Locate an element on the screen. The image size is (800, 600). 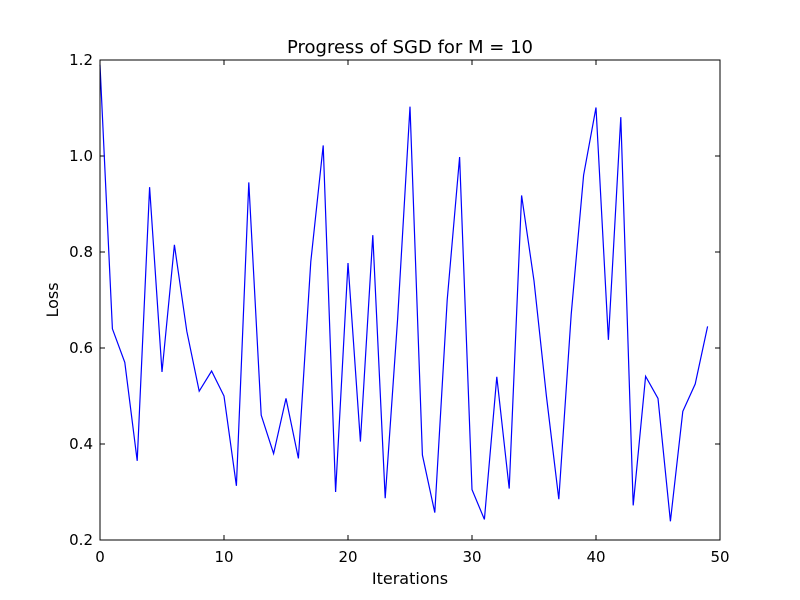
x-tick-label: 30 is located at coordinates (471, 557).